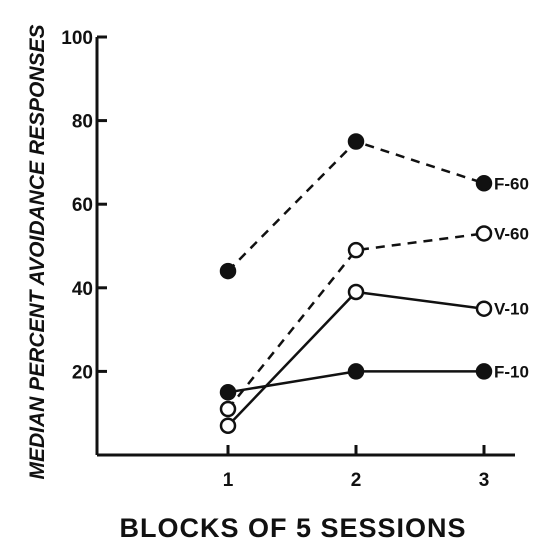  What do you see at coordinates (77, 38) in the screenshot?
I see `y-tick-label: 100` at bounding box center [77, 38].